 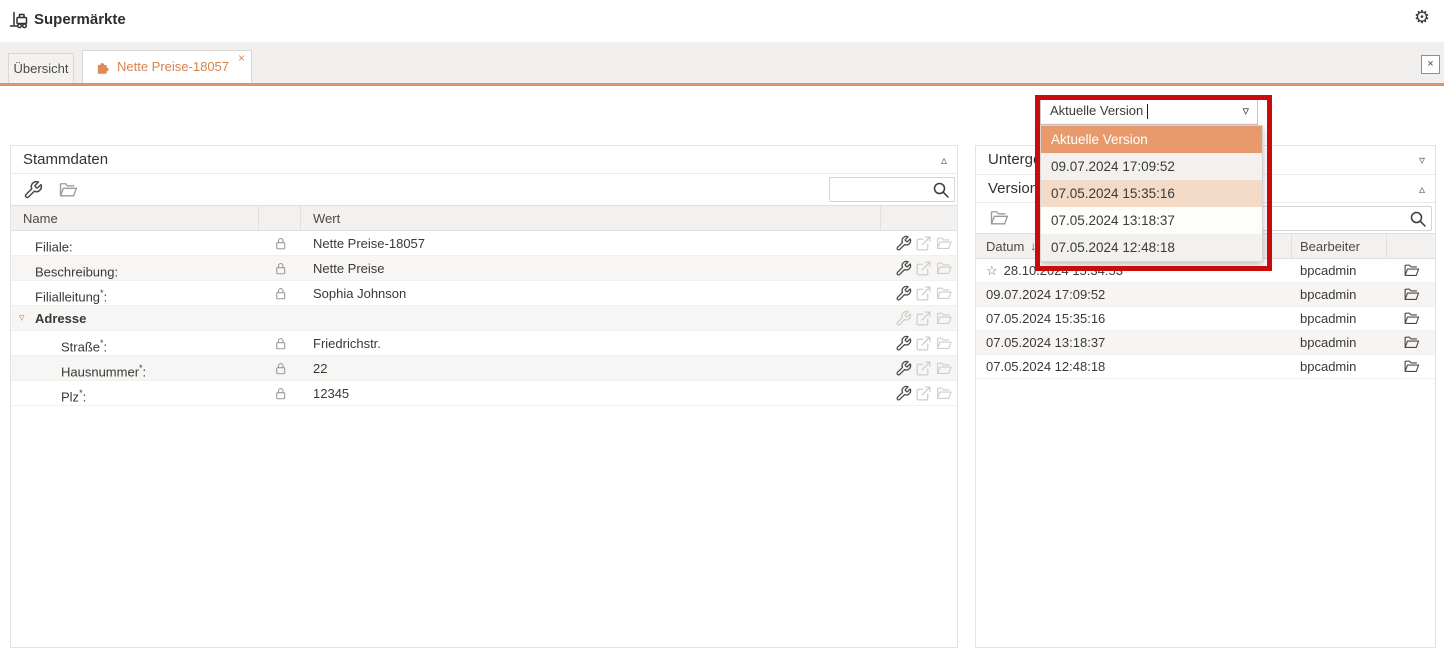 I want to click on field-label: Filialleitung, so click(x=68, y=297).